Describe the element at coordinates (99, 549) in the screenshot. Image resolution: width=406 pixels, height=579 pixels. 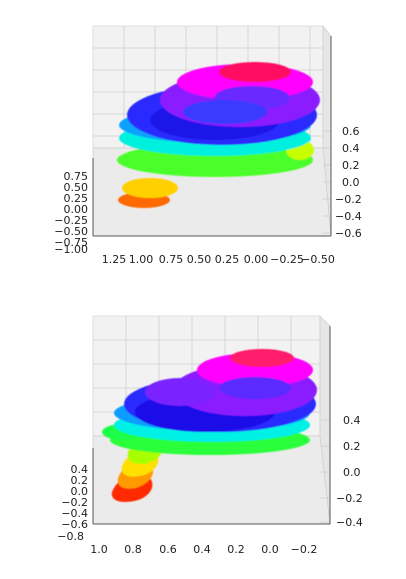
I see `plot-2-x-tick-label: 1.0` at that location.